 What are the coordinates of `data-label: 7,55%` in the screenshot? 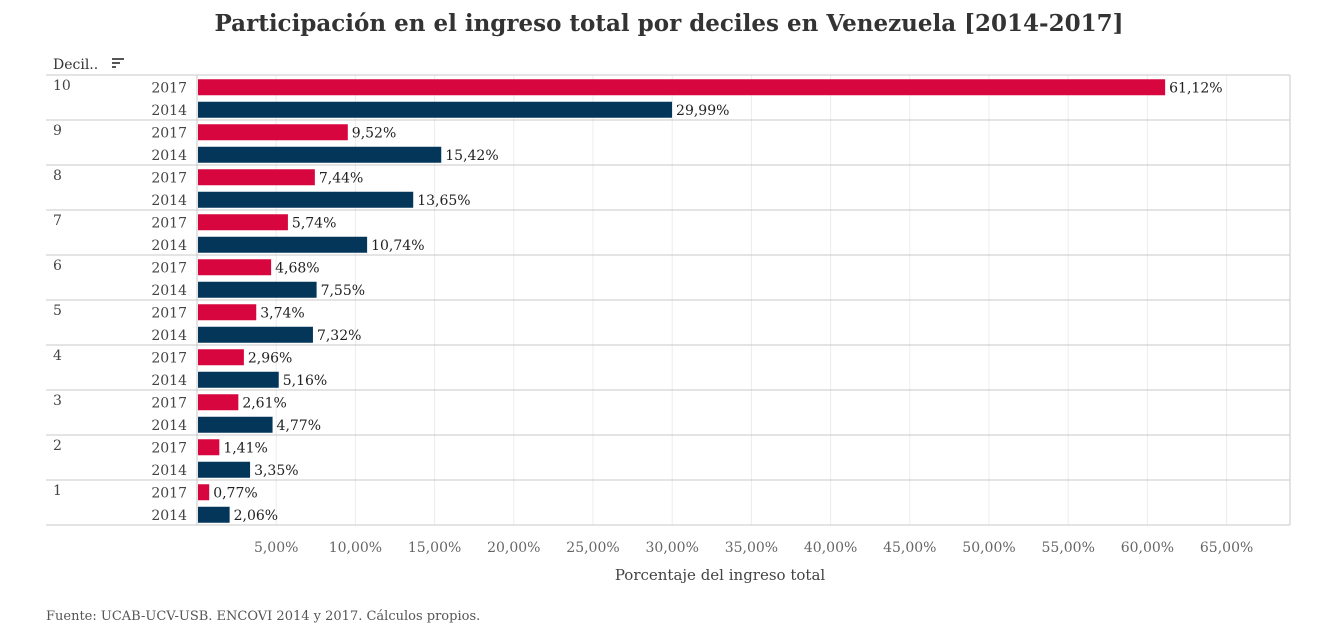 It's located at (343, 291).